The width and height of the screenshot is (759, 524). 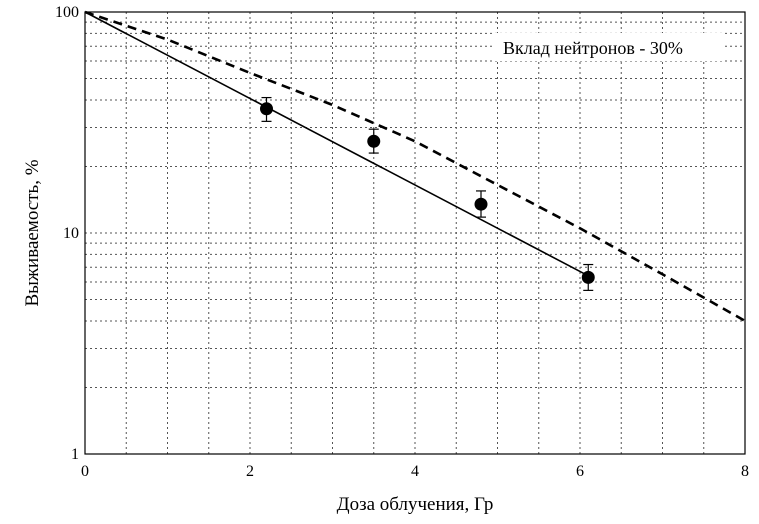 What do you see at coordinates (32, 232) in the screenshot?
I see `y-axis-title: Выживаемость, %` at bounding box center [32, 232].